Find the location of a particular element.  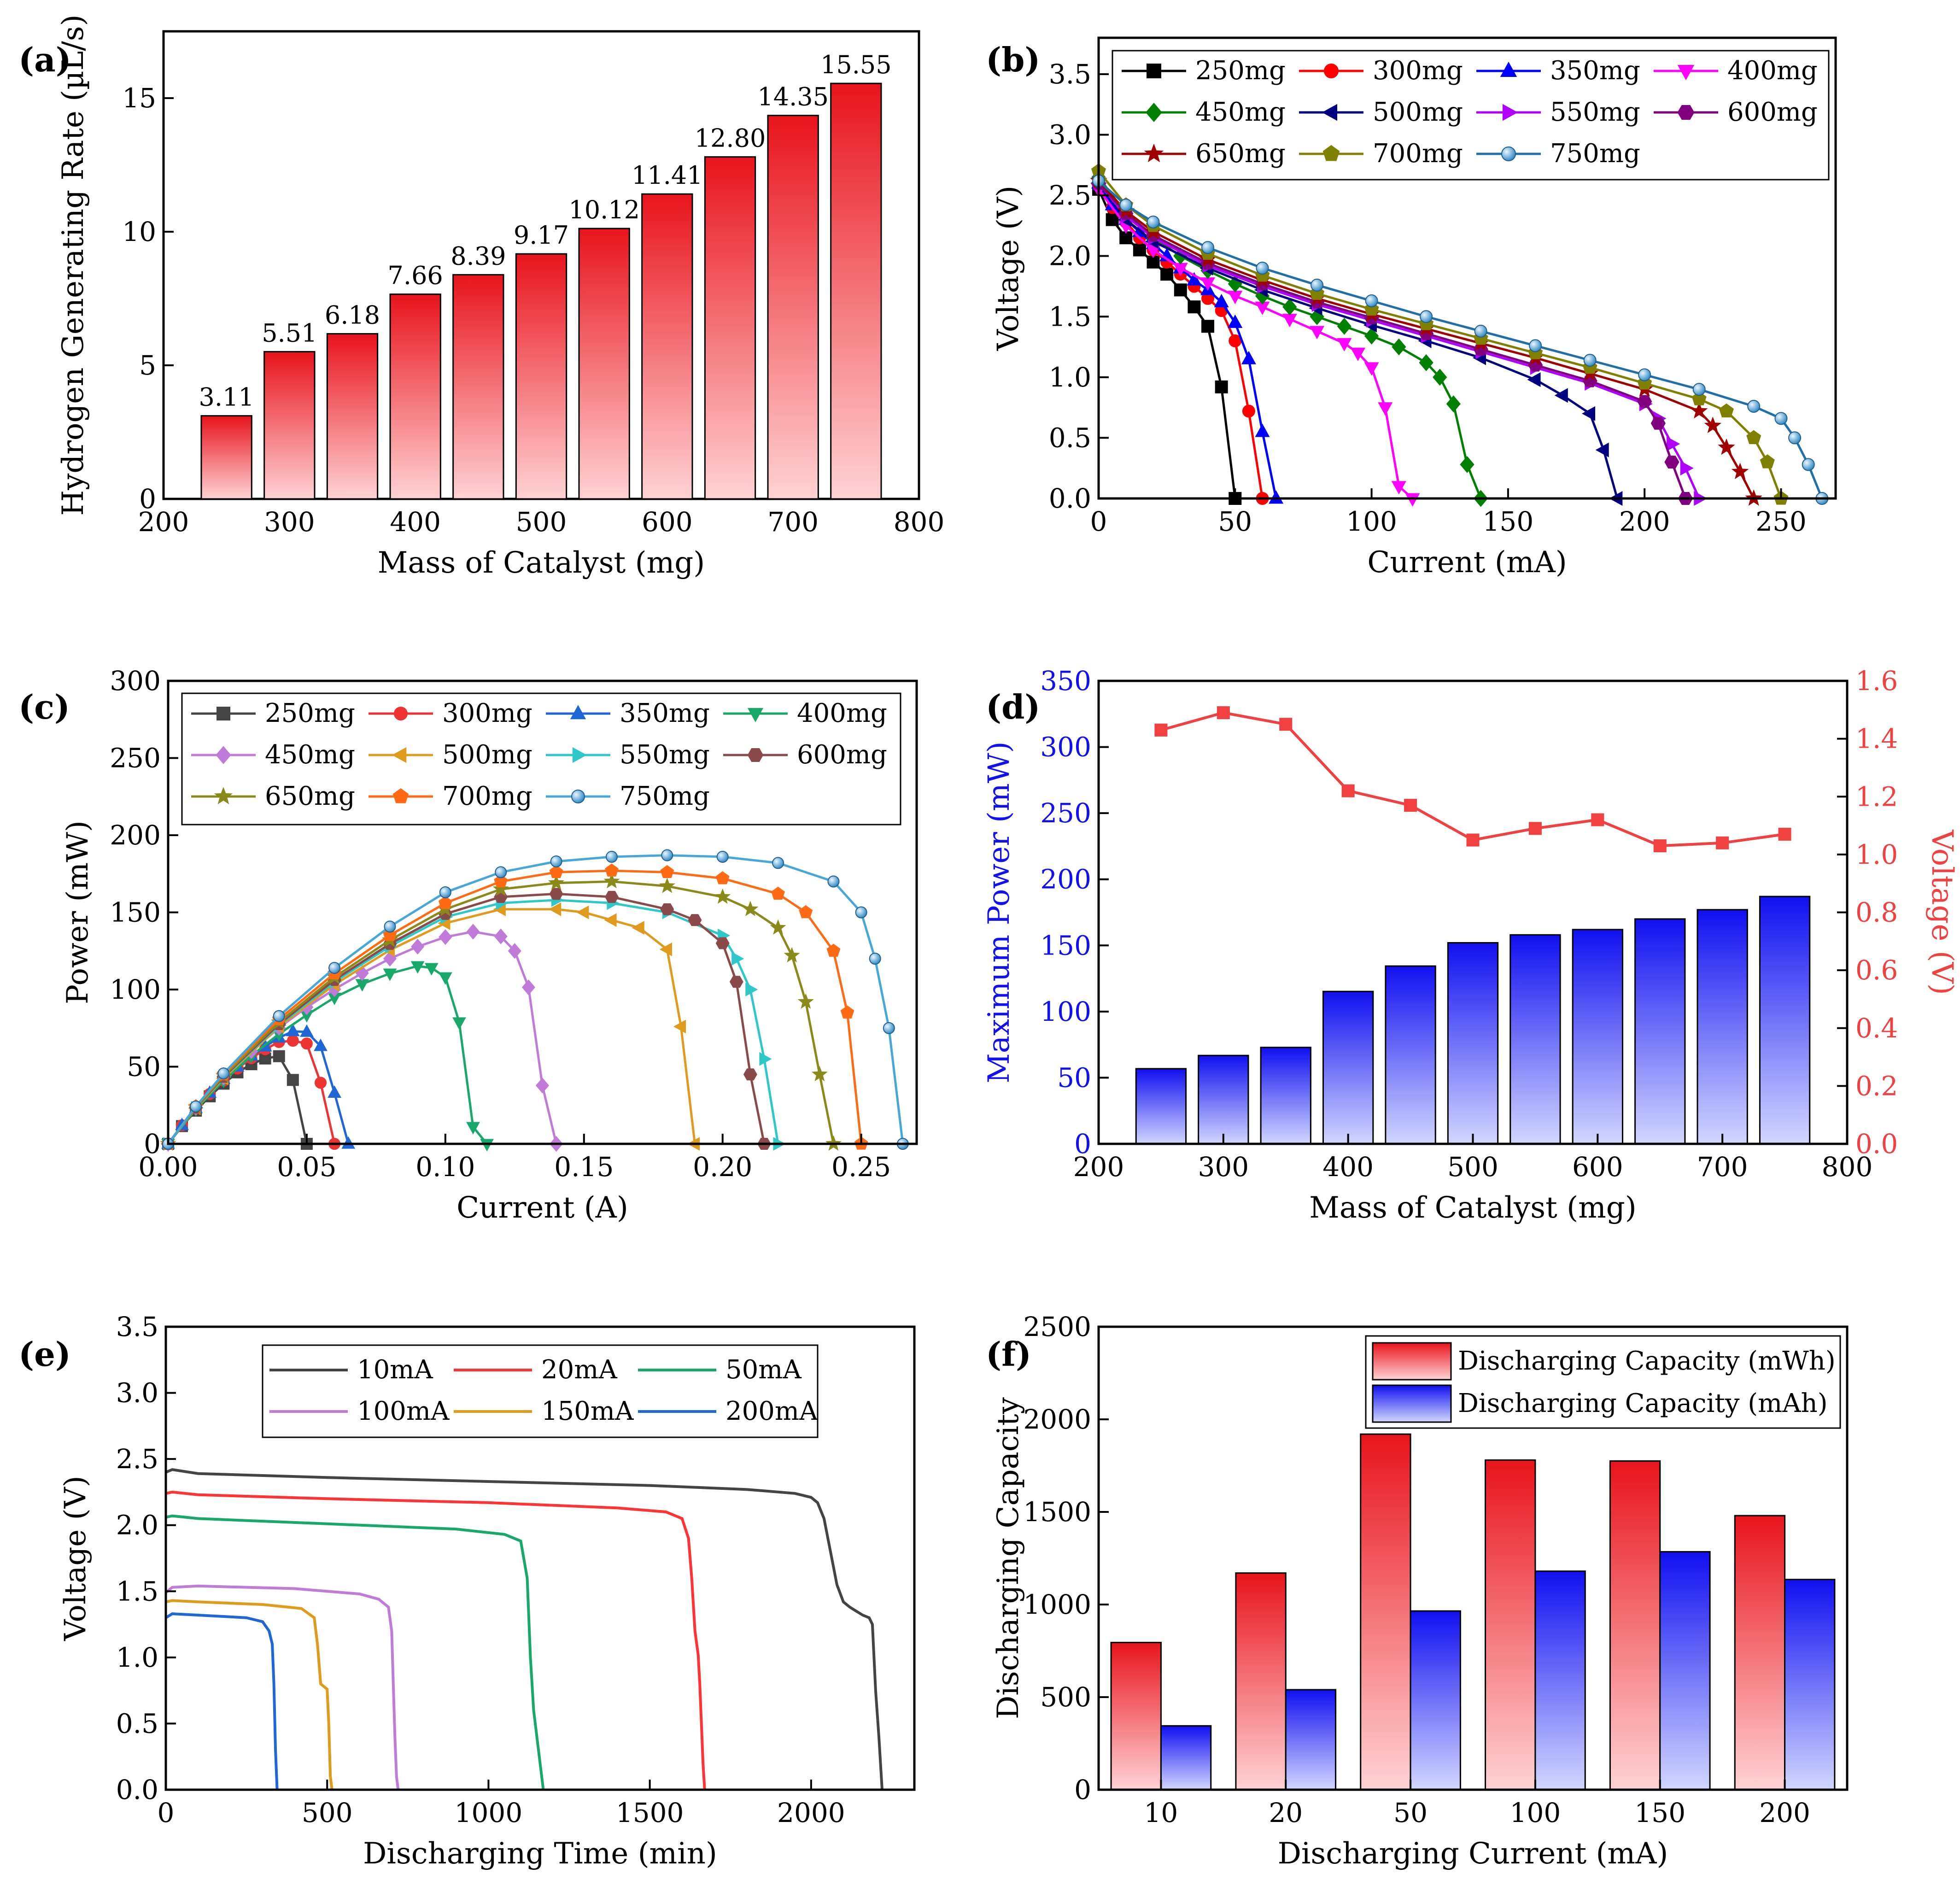

y-tick-label: 3.0 is located at coordinates (137, 1393).